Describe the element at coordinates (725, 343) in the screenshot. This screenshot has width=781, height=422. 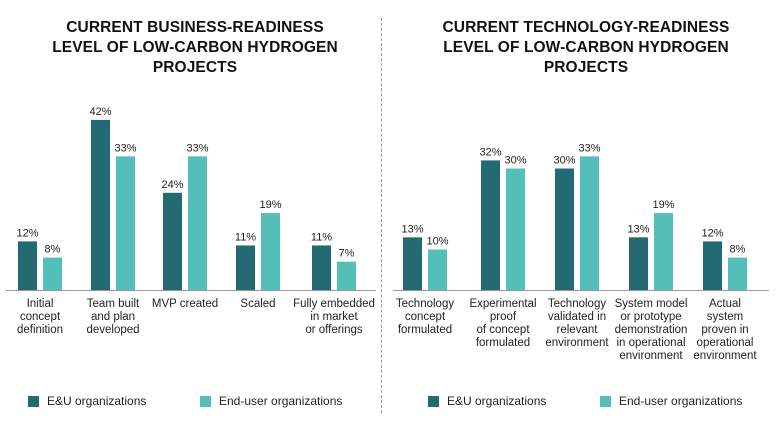
I see `category-label-line: operational` at that location.